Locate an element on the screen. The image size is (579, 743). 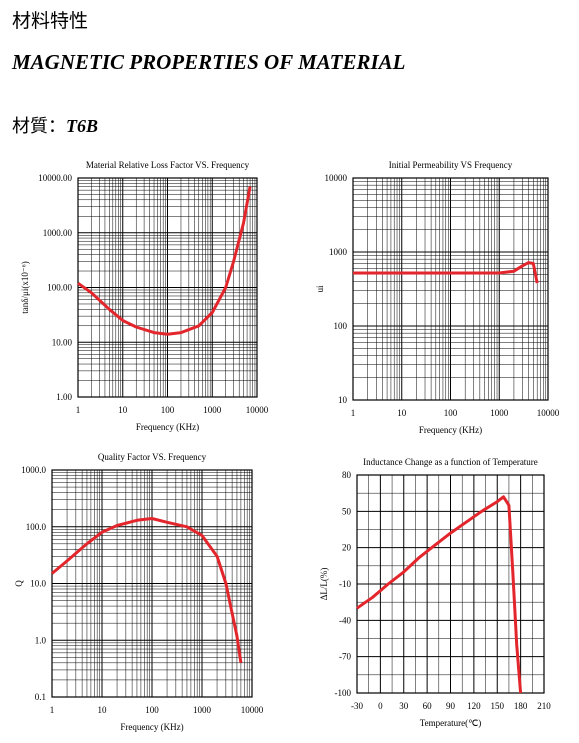
title-cn: 材料特性 is located at coordinates (50, 21).